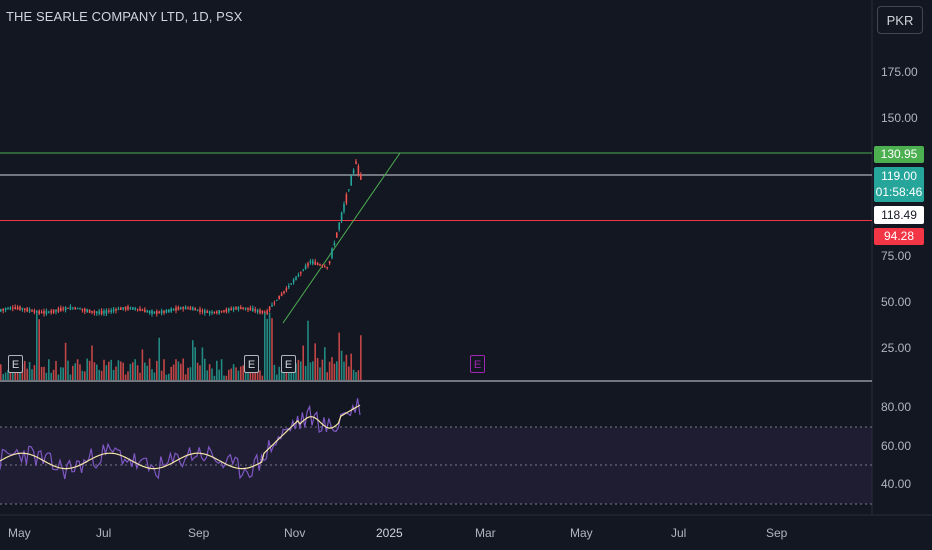  Describe the element at coordinates (899, 215) in the screenshot. I see `white-line-price-badge: 118.49` at that location.